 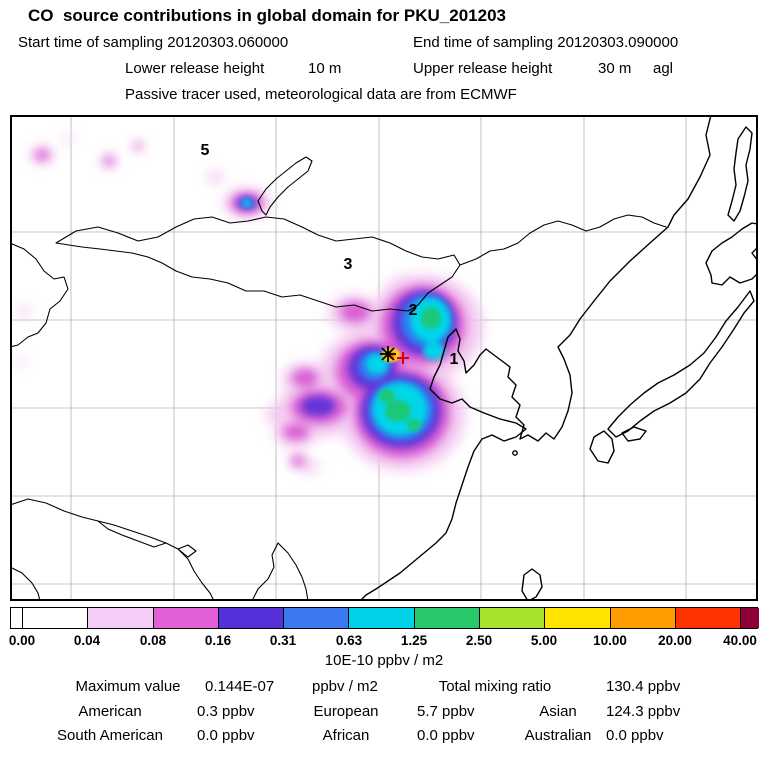 What do you see at coordinates (643, 686) in the screenshot?
I see `total-mixing-ratio-value: 130.4 ppbv` at bounding box center [643, 686].